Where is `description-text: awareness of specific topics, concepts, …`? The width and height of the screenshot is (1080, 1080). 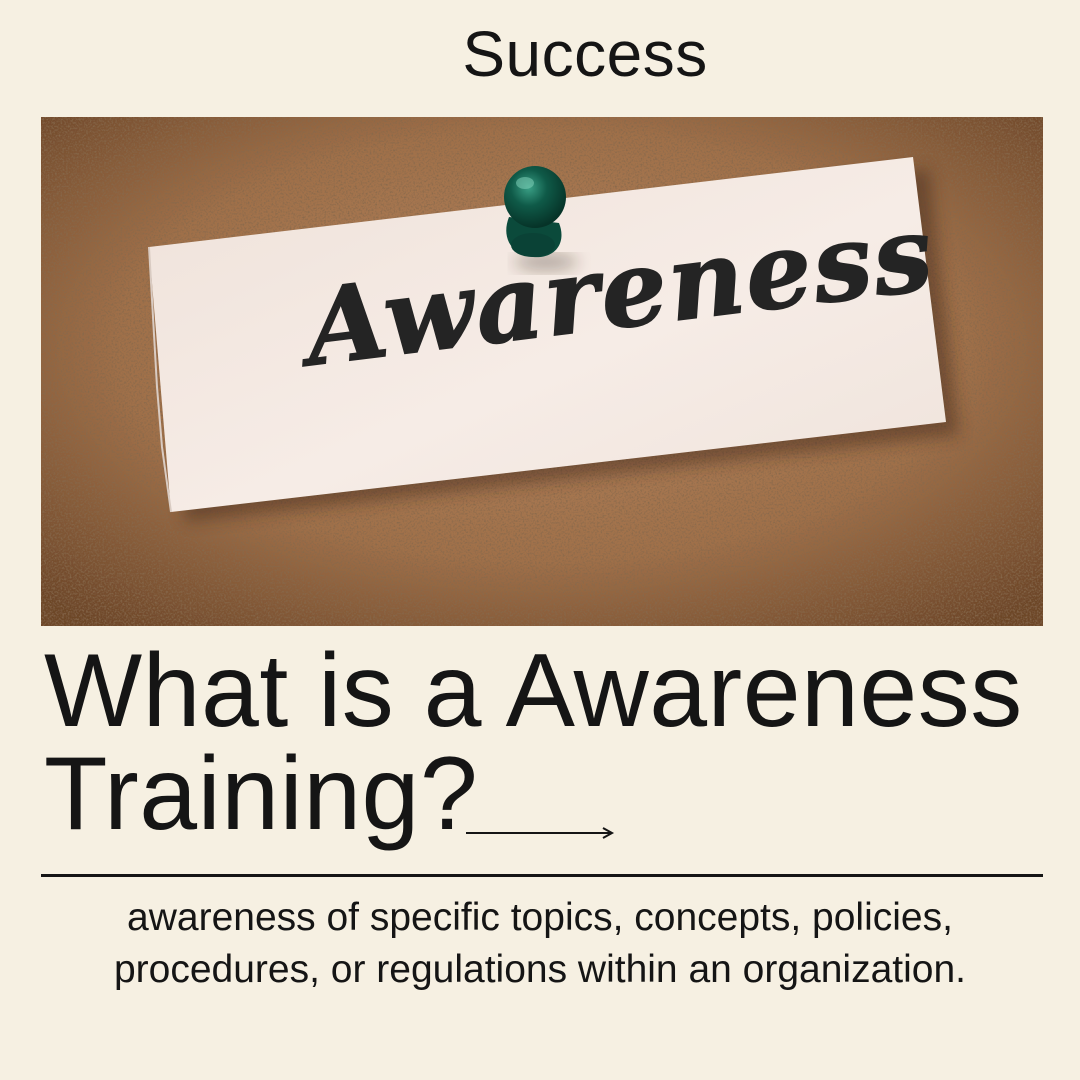 description-text: awareness of specific topics, concepts, … is located at coordinates (539, 943).